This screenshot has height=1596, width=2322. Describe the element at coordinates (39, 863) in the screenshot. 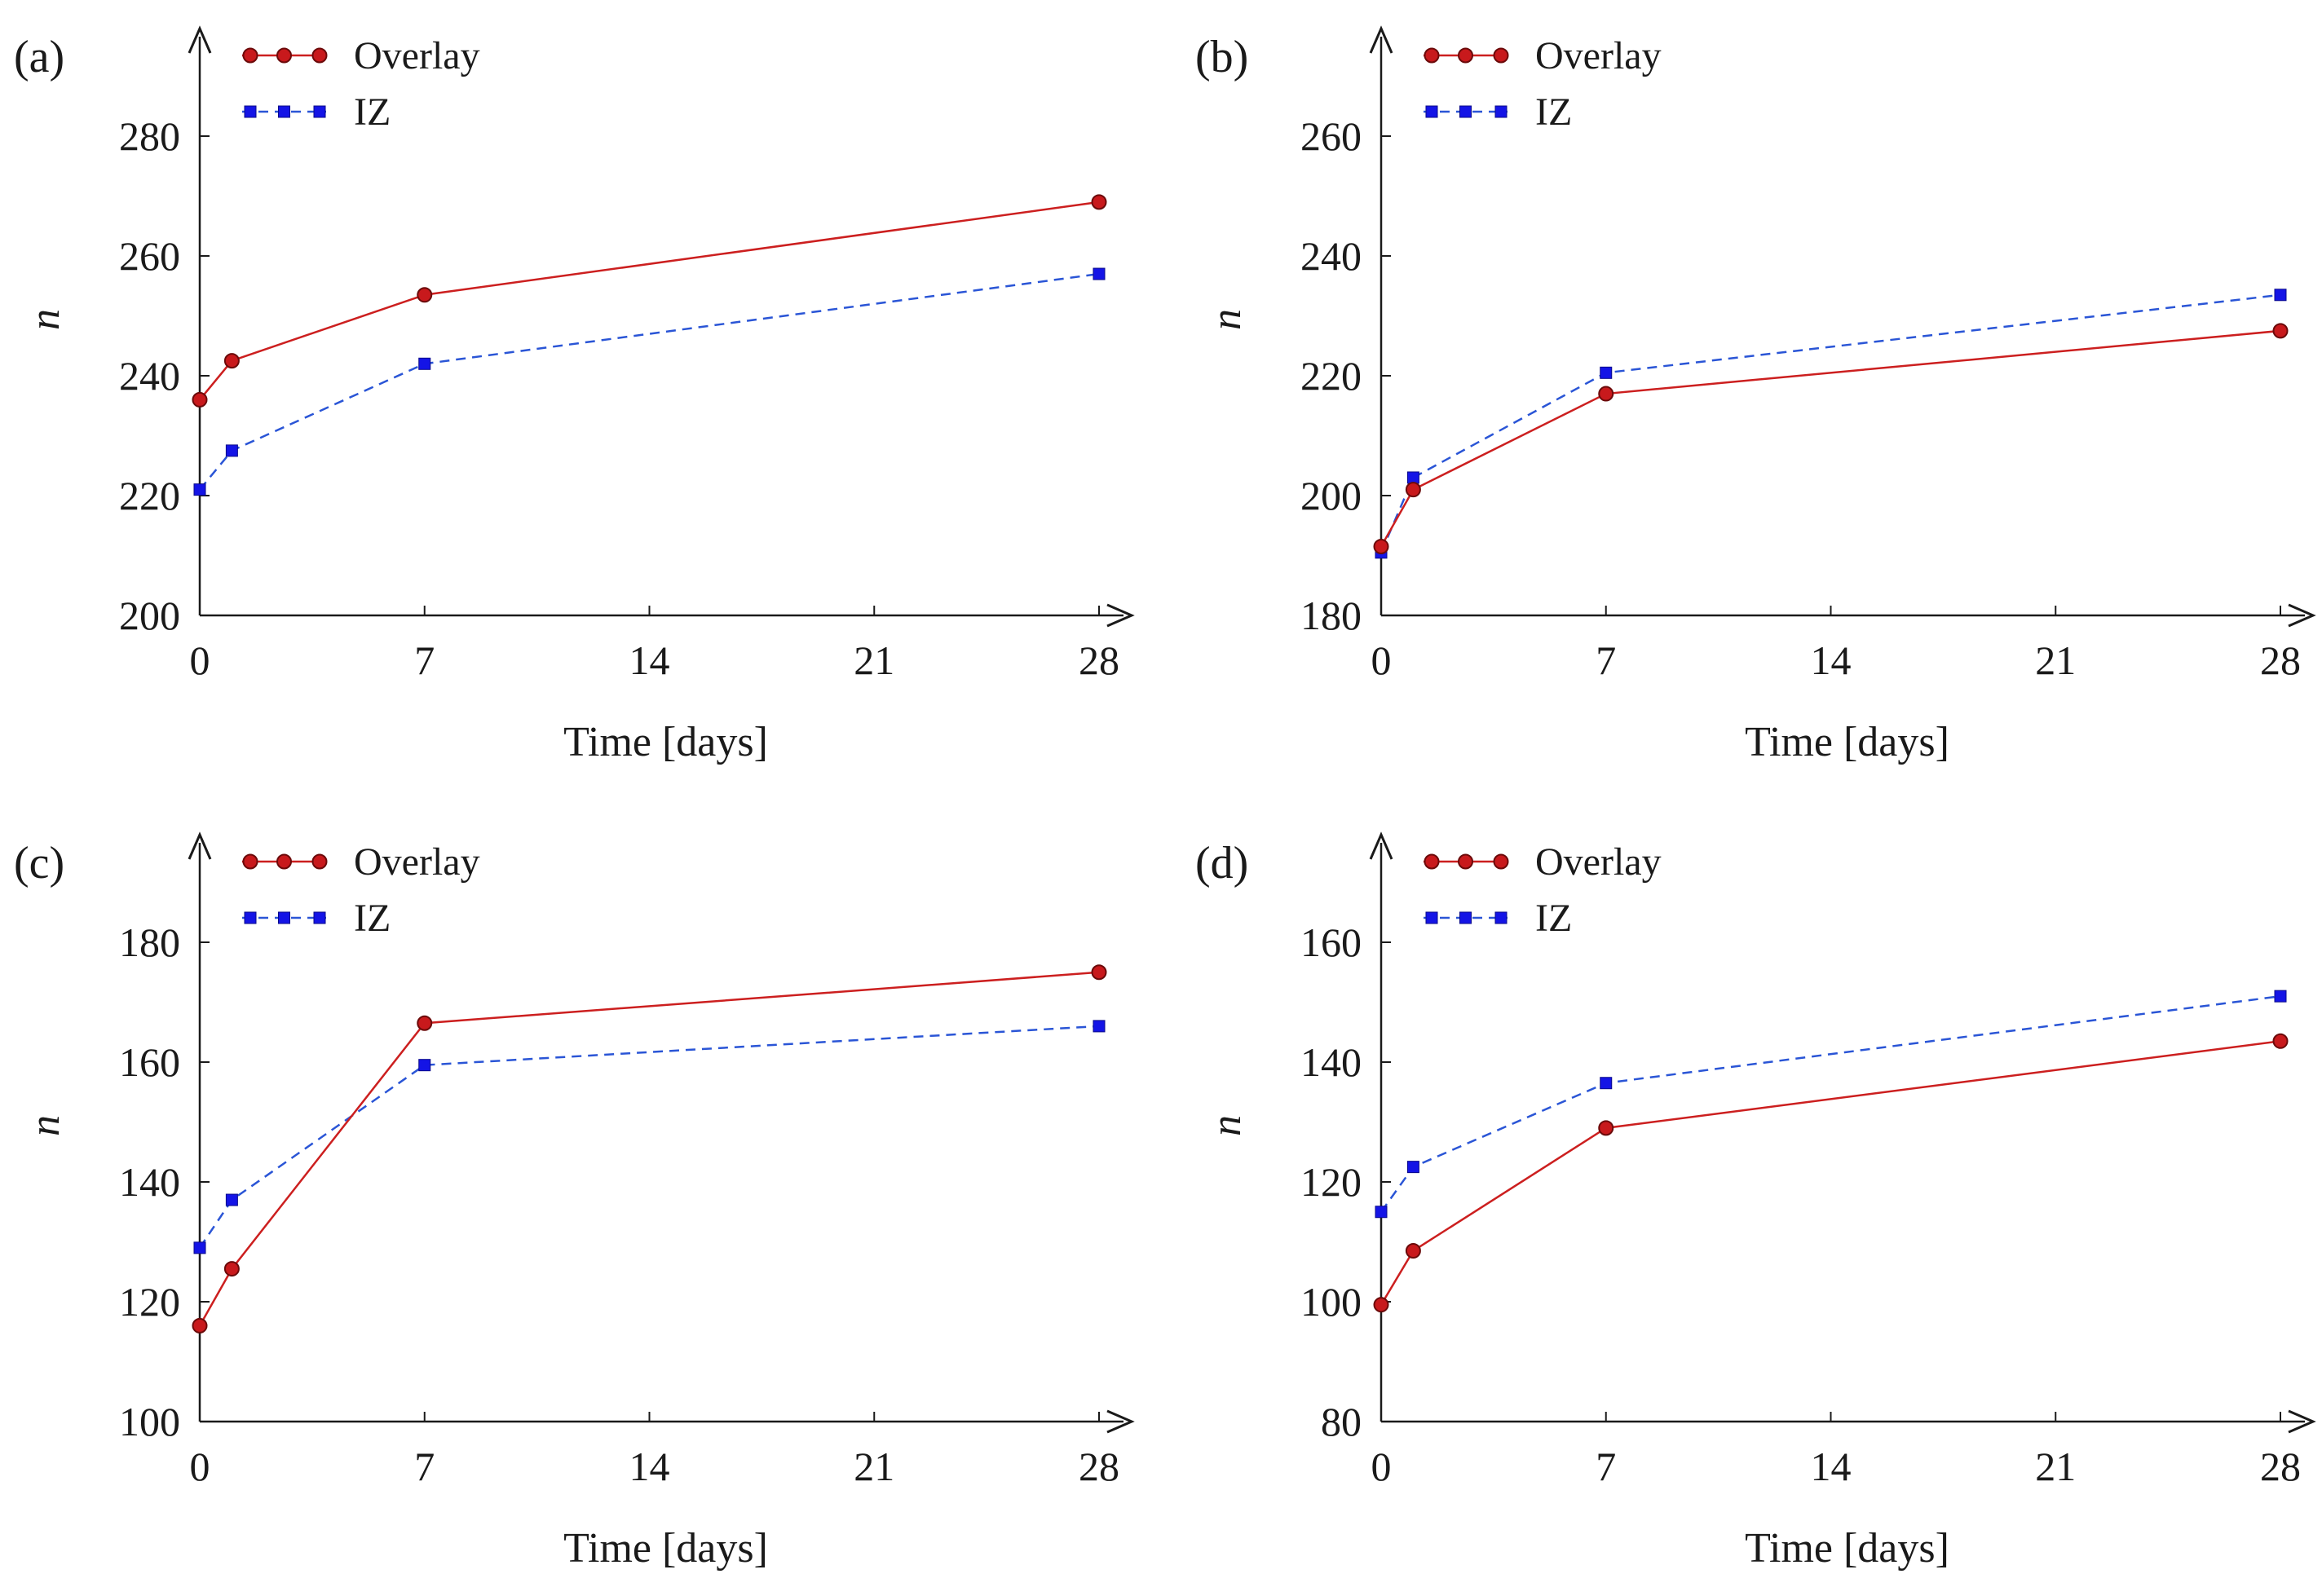

I see `panel-label: (c)` at that location.